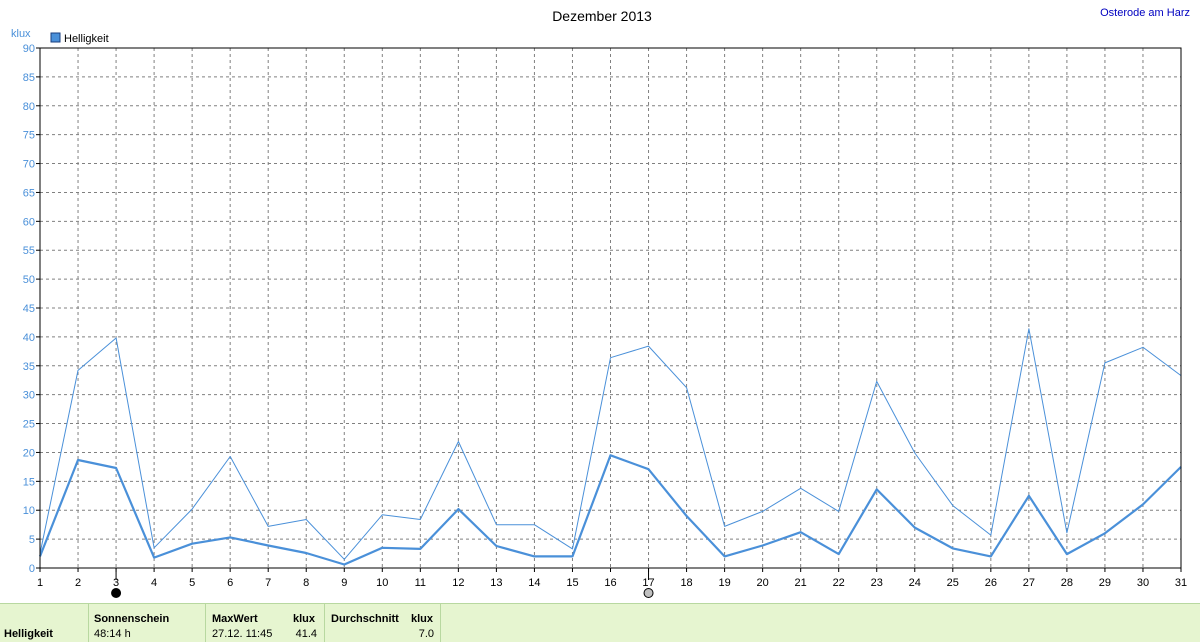 The width and height of the screenshot is (1200, 642). Describe the element at coordinates (116, 583) in the screenshot. I see `x-tick-label: 3` at that location.